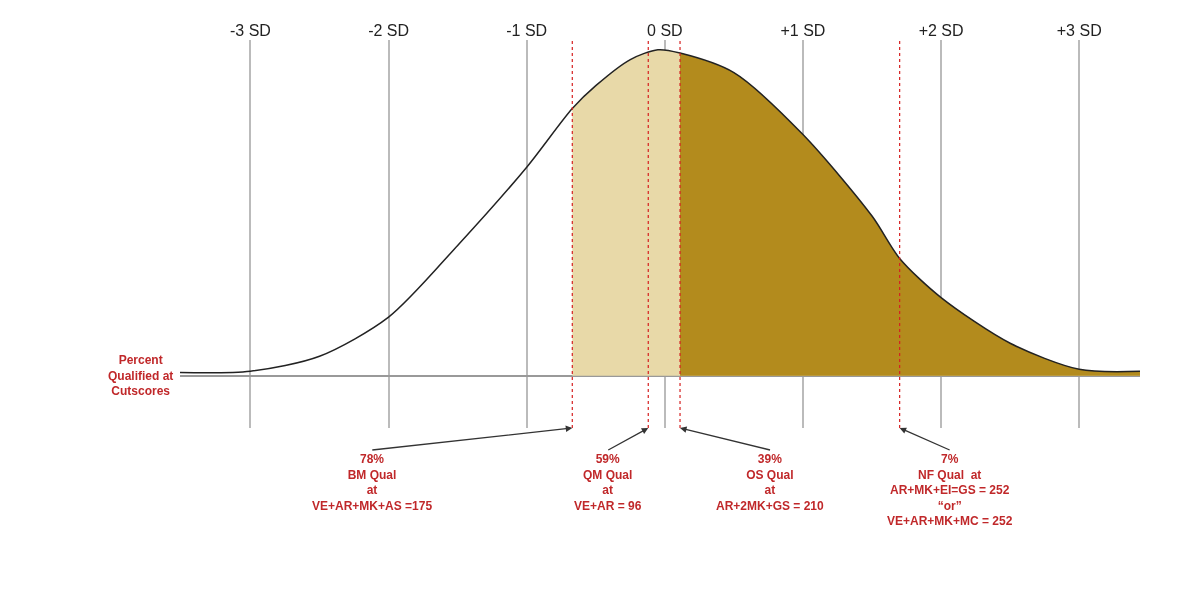  Describe the element at coordinates (665, 30) in the screenshot. I see `x-tick-label: 0 SD` at that location.